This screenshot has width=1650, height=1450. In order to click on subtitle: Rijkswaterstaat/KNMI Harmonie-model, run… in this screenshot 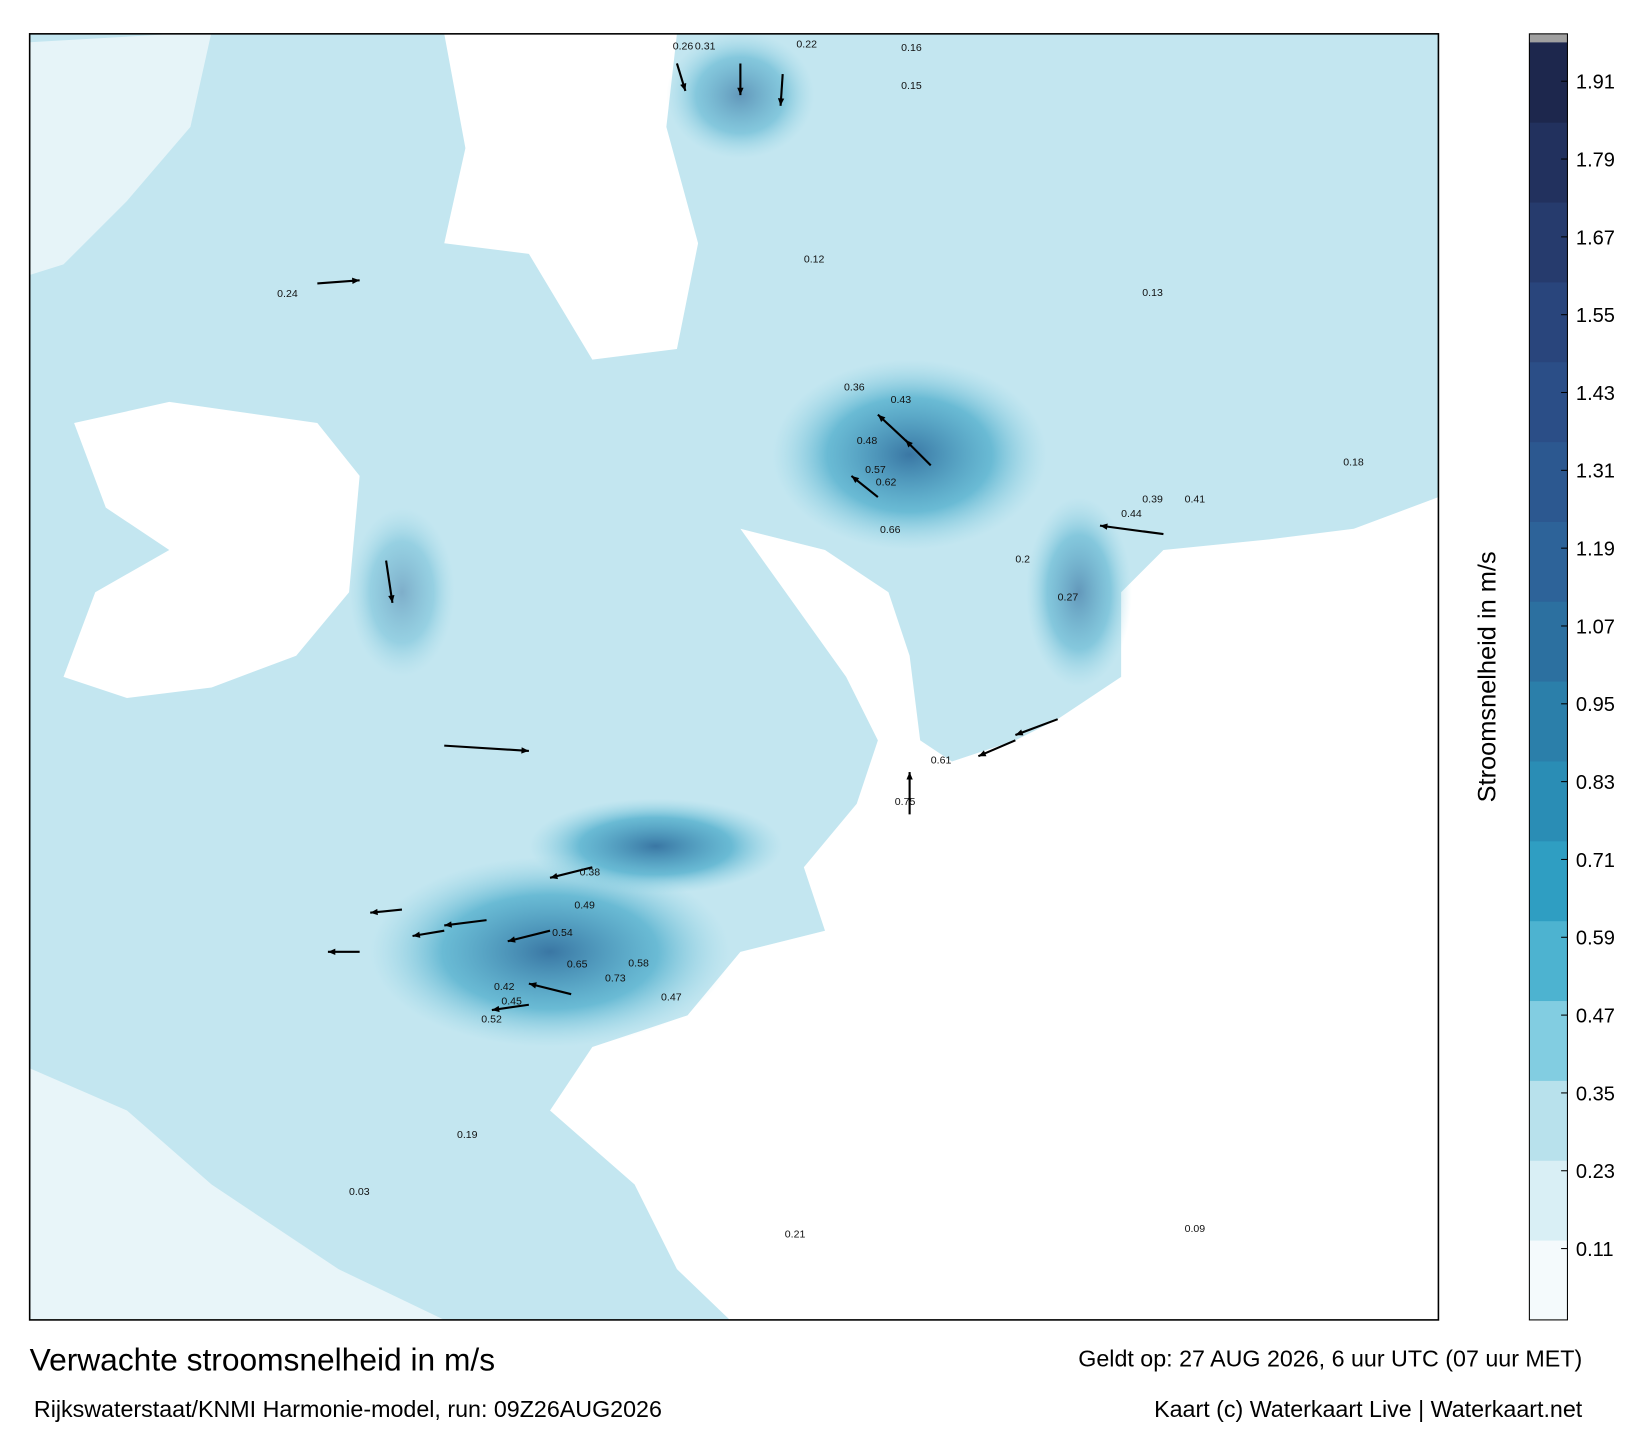, I will do `click(348, 1409)`.